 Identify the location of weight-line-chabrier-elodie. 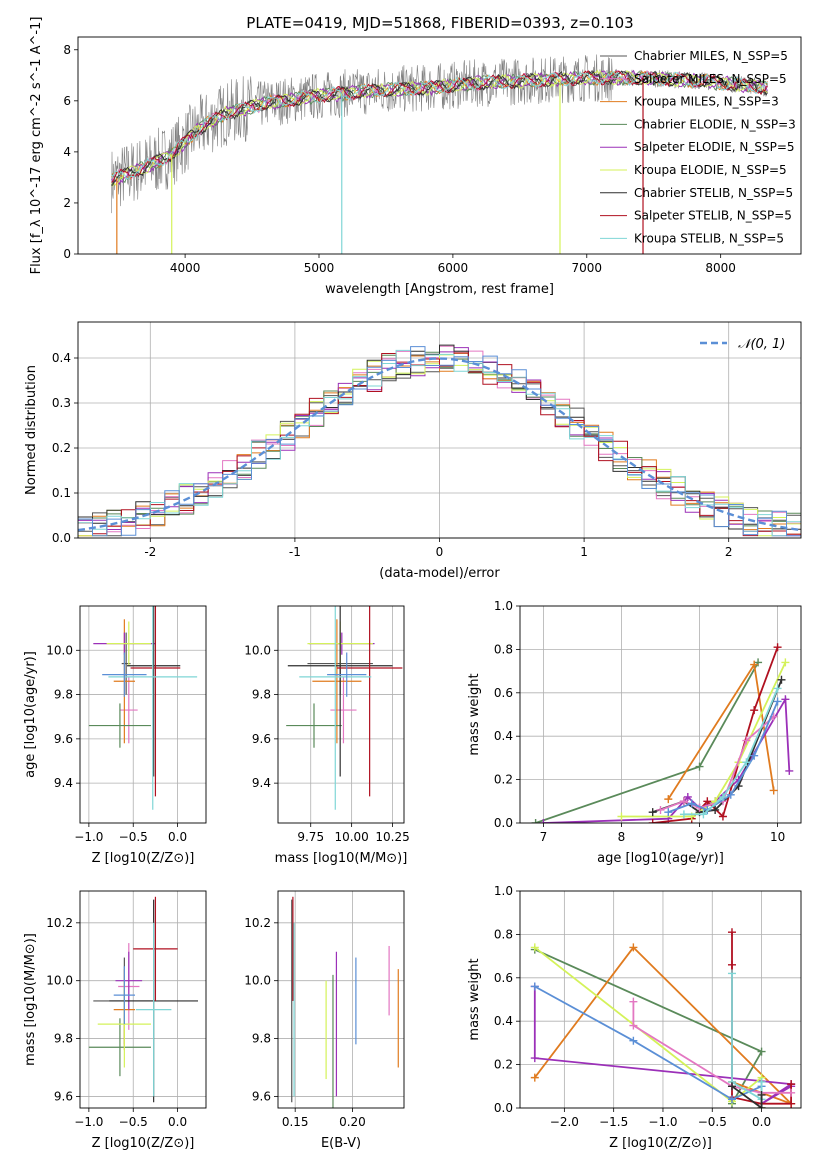
(648, 1026).